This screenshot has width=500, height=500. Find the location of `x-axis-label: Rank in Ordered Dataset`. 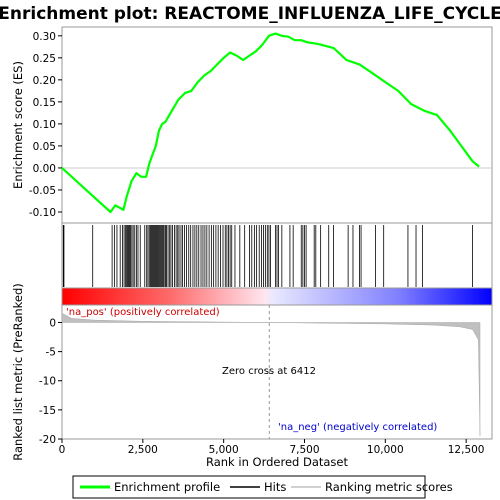

x-axis-label: Rank in Ordered Dataset is located at coordinates (277, 462).